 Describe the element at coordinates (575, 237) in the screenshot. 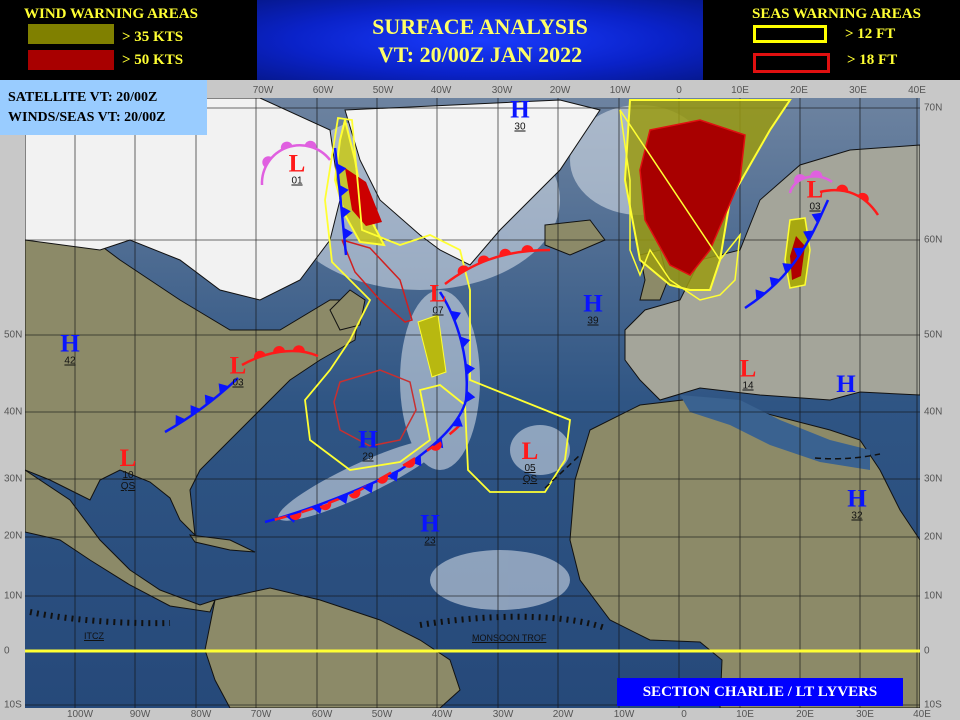

I see `iceland` at that location.